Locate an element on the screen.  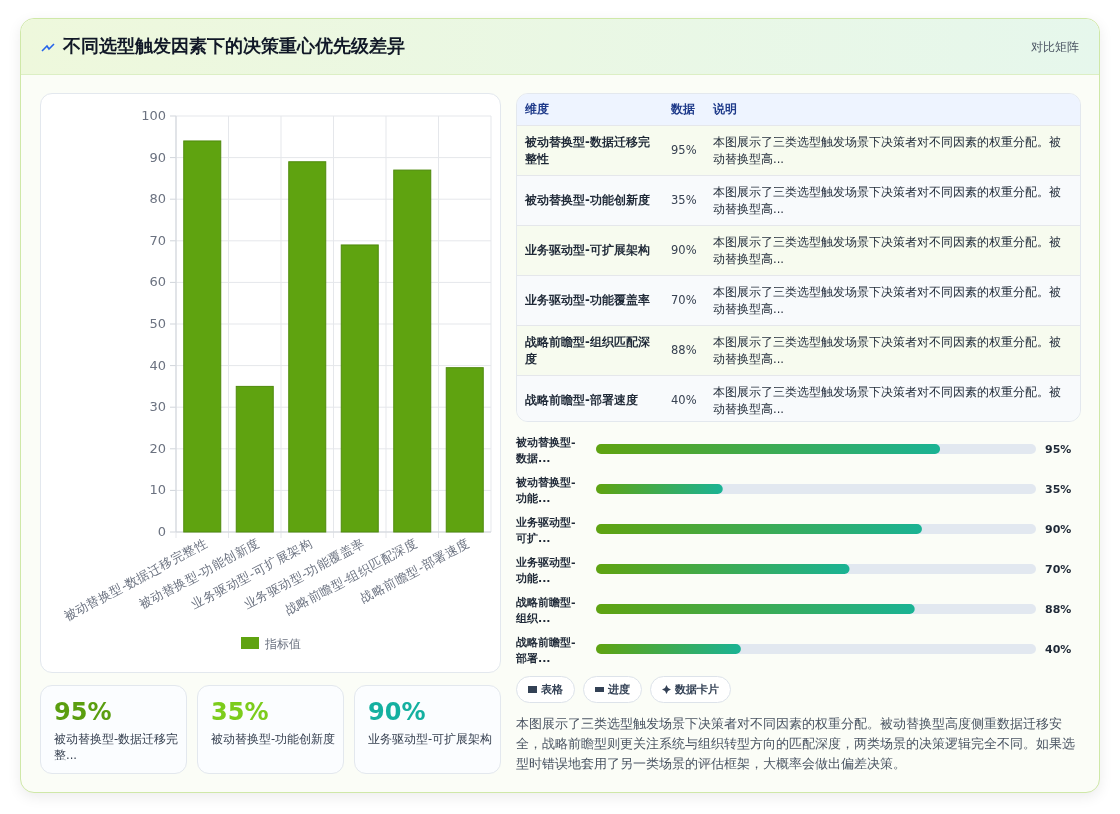
text: 本图展示了三类选型触发场景下决策者对不同因素的权重分配。被动替换型高度侧重数据迁移安全，战略前瞻型则更关注系统与组织转型方向的匹配深度，两类场景的决策逻辑完全不同。如果选型时错误地套用了另一类场景的评估框架，大概率会做出偏差决策。 is located at coordinates (796, 744).